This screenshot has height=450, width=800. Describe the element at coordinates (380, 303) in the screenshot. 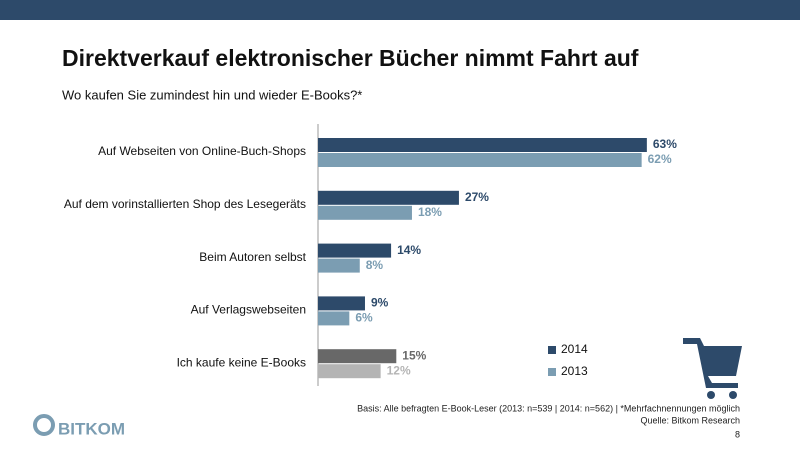

I see `value-label: 9%` at that location.